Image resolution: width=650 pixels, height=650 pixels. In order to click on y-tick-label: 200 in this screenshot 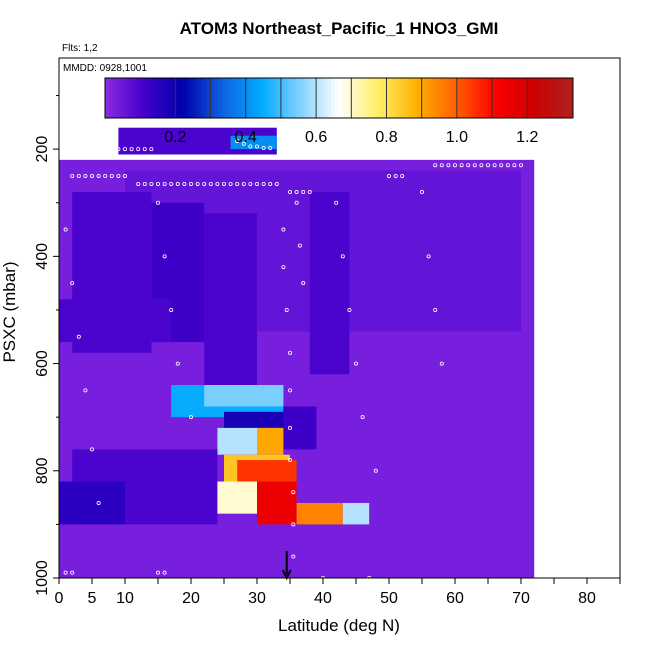, I will do `click(42, 149)`.